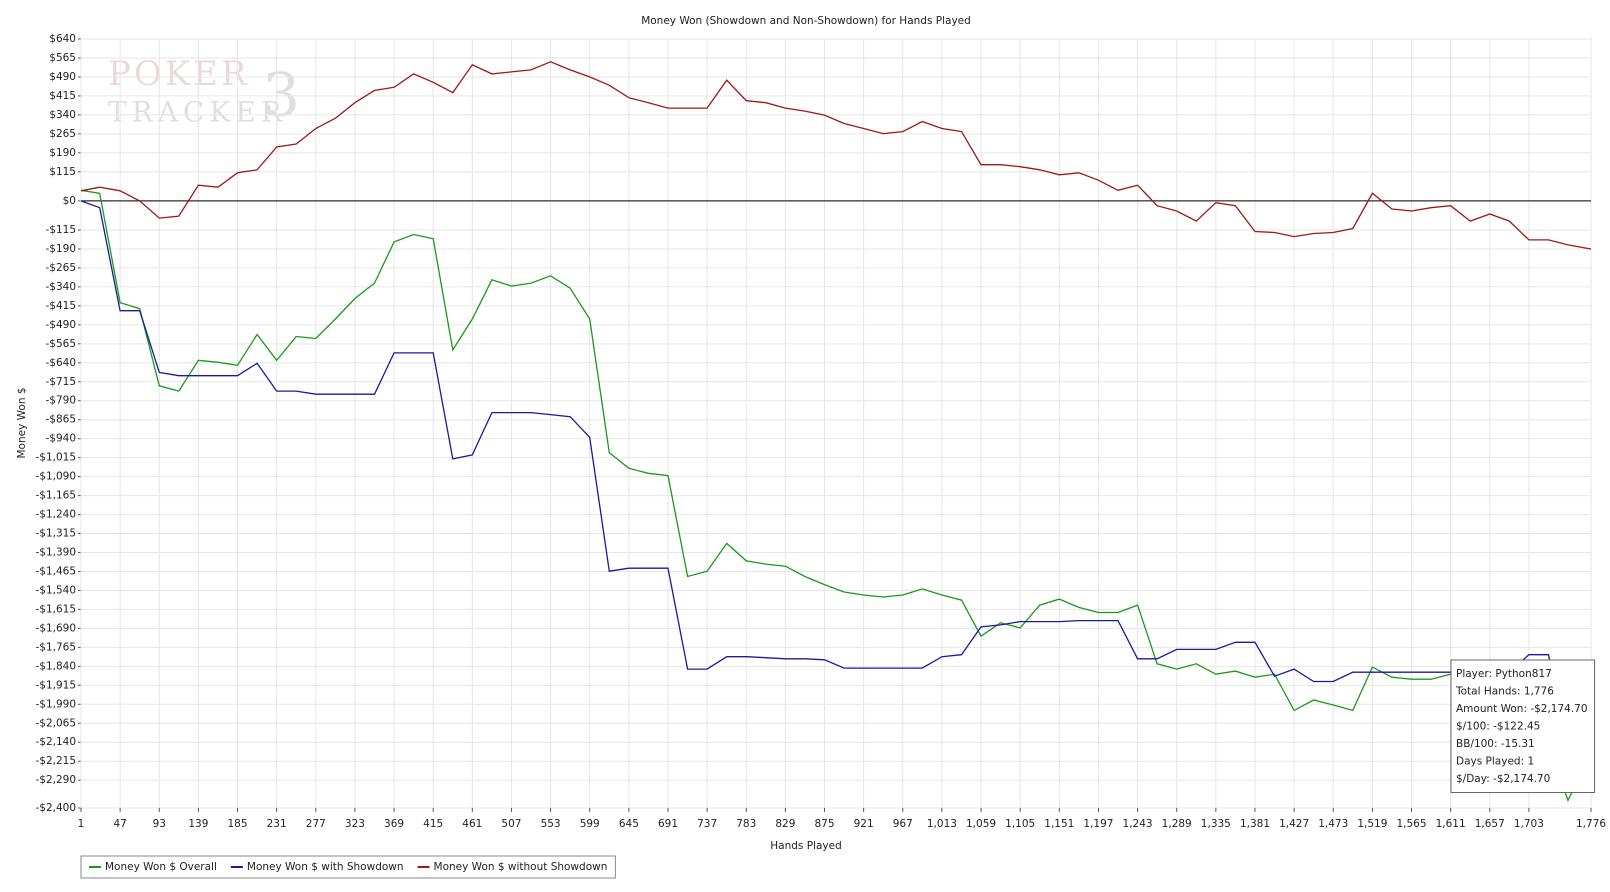  I want to click on y-tick-label: $640, so click(62, 39).